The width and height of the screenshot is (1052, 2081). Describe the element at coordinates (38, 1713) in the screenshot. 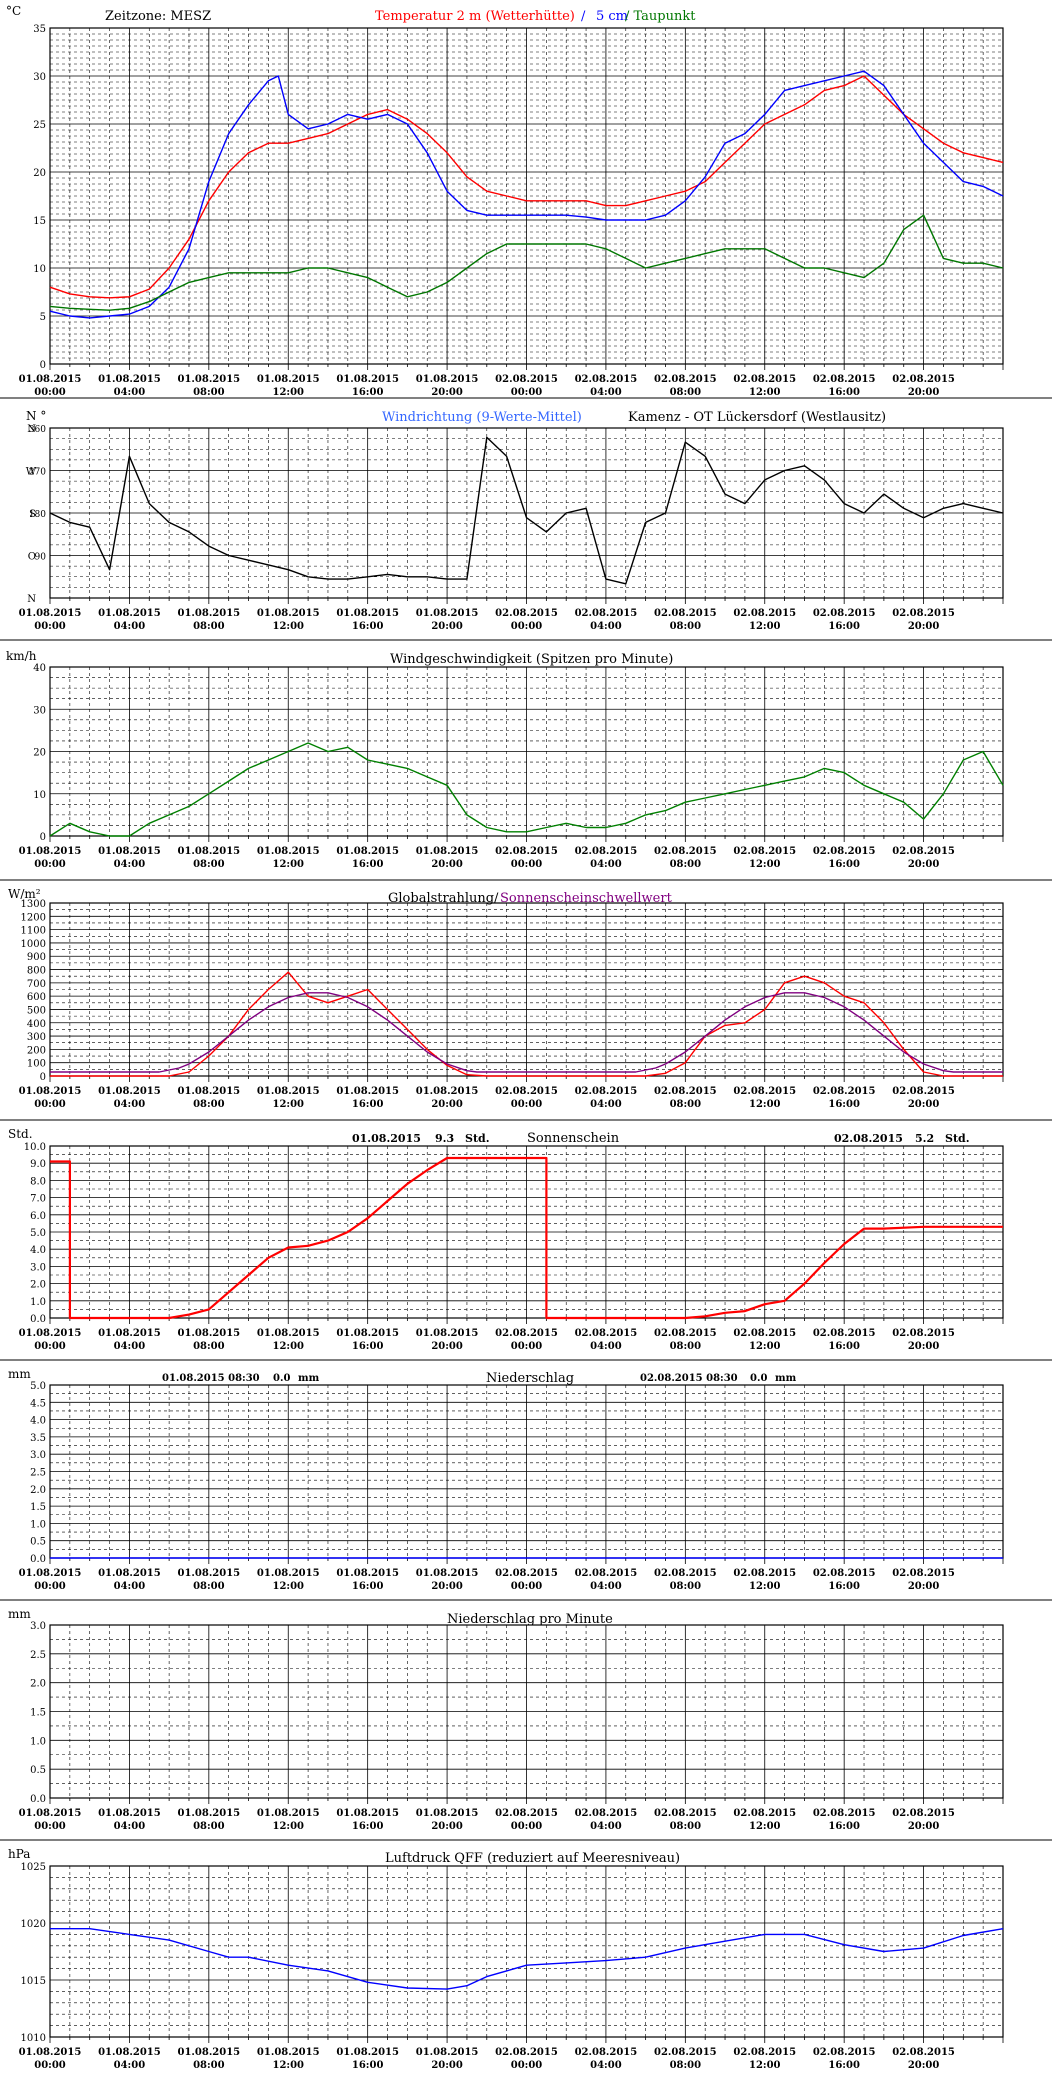

I see `y-tick-label: 1.5` at that location.